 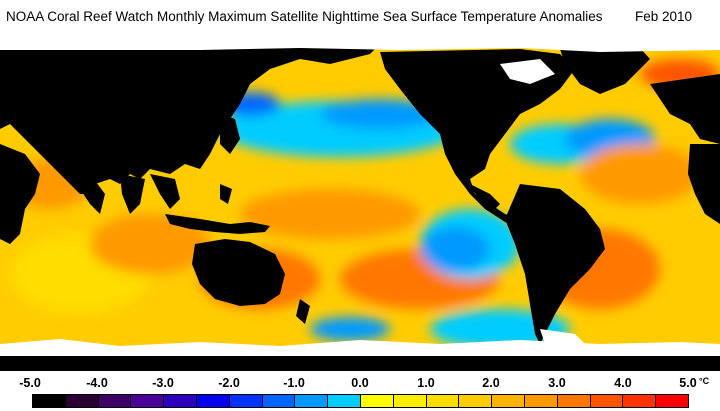 What do you see at coordinates (226, 194) in the screenshot?
I see `philippines` at bounding box center [226, 194].